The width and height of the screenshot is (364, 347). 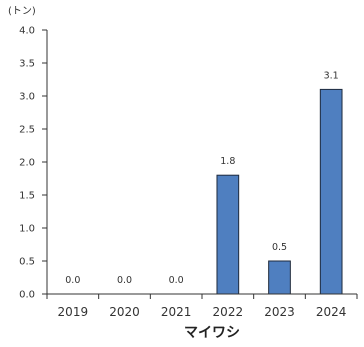 I want to click on bar-2022, so click(x=228, y=234).